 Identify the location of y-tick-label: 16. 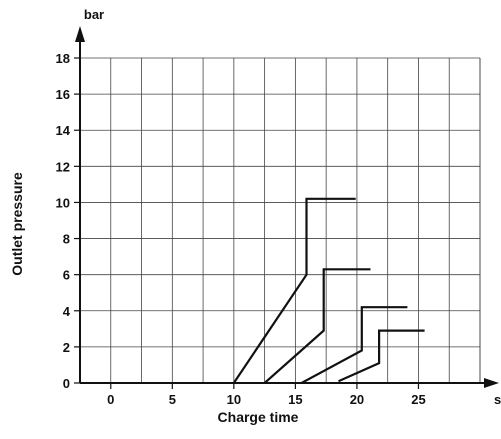
(63, 94).